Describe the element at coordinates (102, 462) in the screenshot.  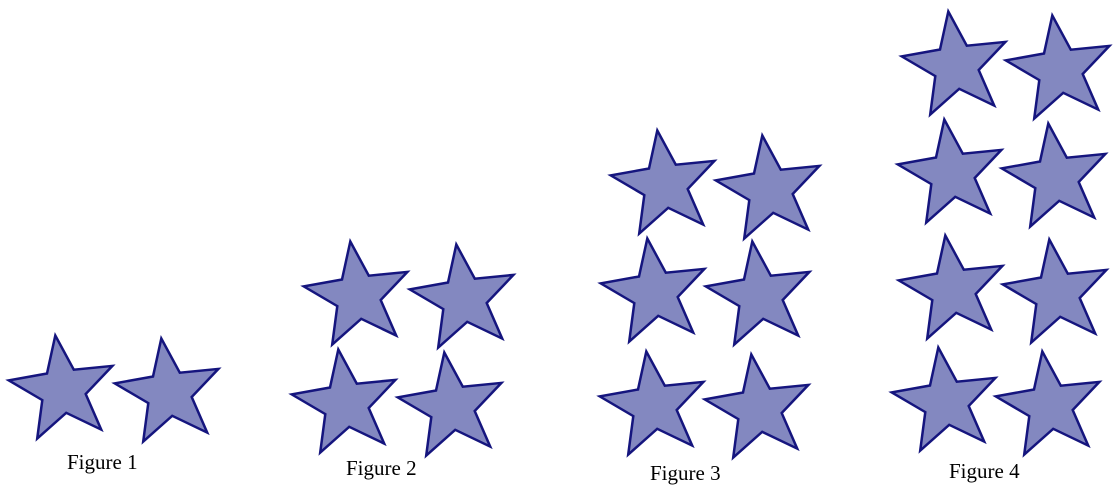
I see `figure-1-label: Figure 1` at that location.